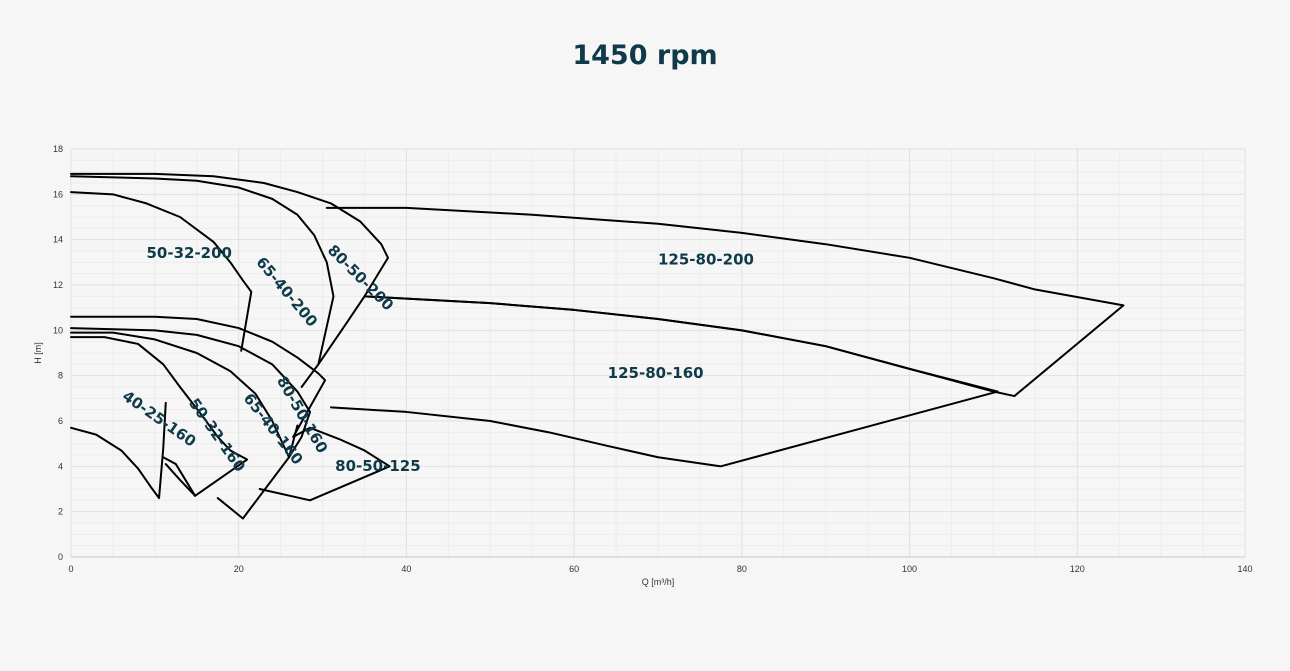  What do you see at coordinates (58, 194) in the screenshot?
I see `y-tick-label: 16` at bounding box center [58, 194].